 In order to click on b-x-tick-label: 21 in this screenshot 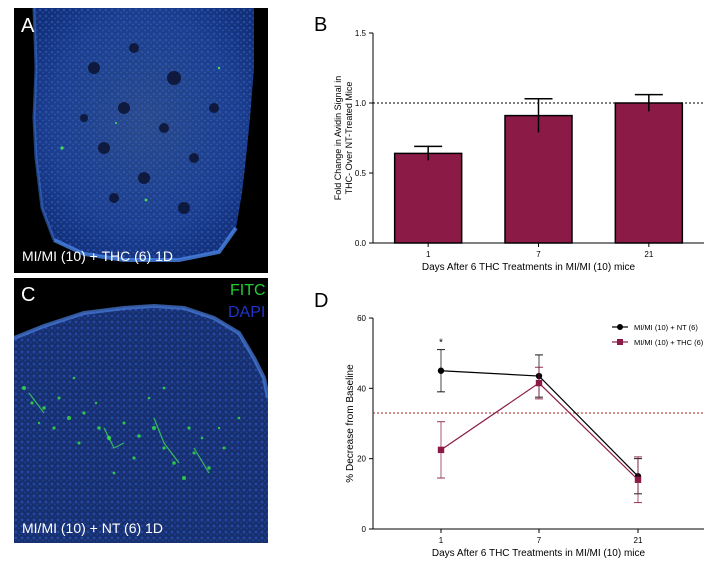, I will do `click(648, 254)`.